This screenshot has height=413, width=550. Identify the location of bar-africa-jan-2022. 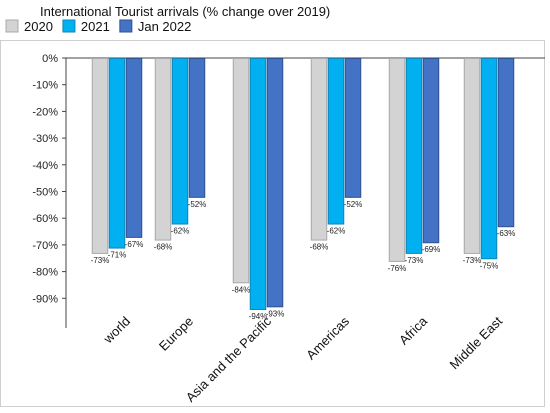
(431, 151).